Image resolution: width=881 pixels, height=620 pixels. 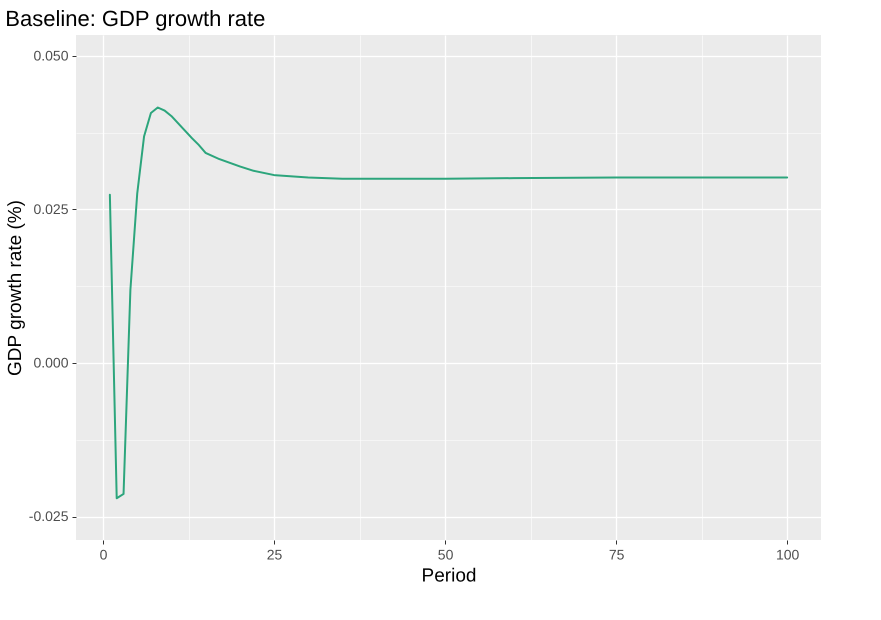 I want to click on x-tick-label: 100, so click(x=788, y=554).